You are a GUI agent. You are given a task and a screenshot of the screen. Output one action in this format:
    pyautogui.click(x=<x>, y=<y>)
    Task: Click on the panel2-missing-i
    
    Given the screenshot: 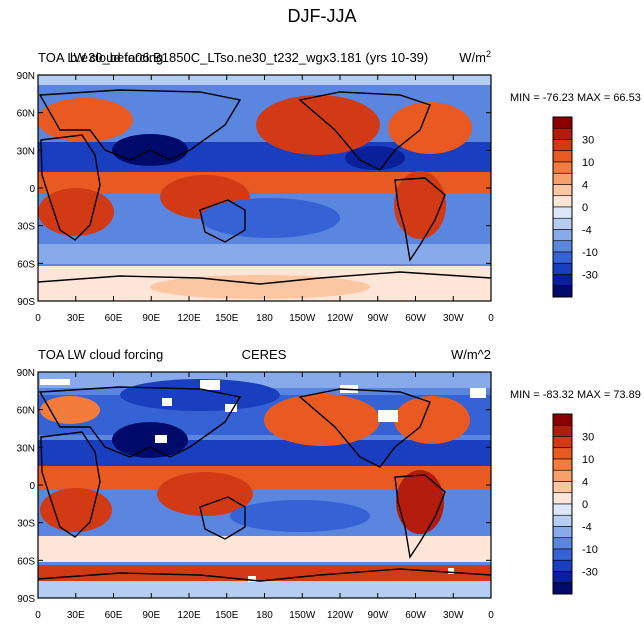 What is the action you would take?
    pyautogui.click(x=252, y=579)
    